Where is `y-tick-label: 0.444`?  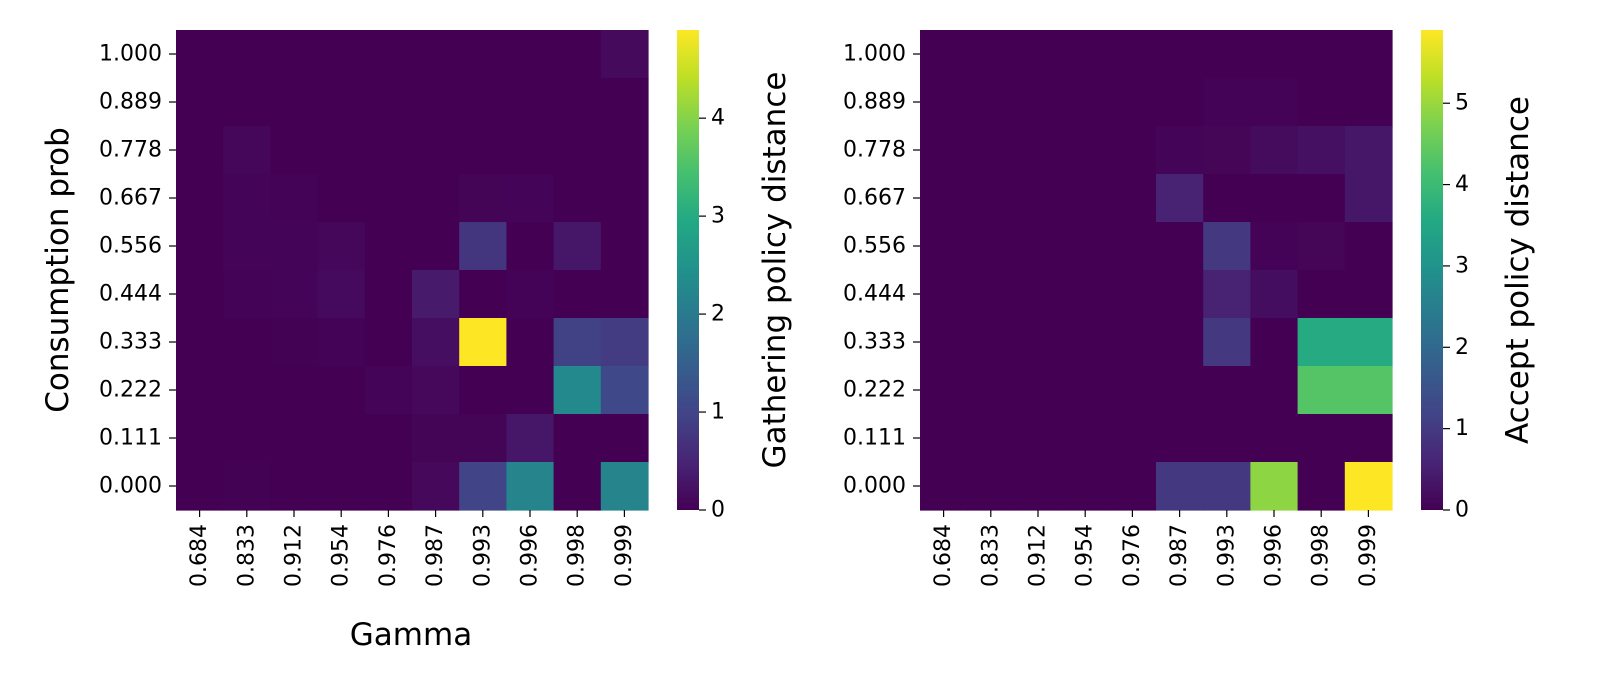 y-tick-label: 0.444 is located at coordinates (130, 294).